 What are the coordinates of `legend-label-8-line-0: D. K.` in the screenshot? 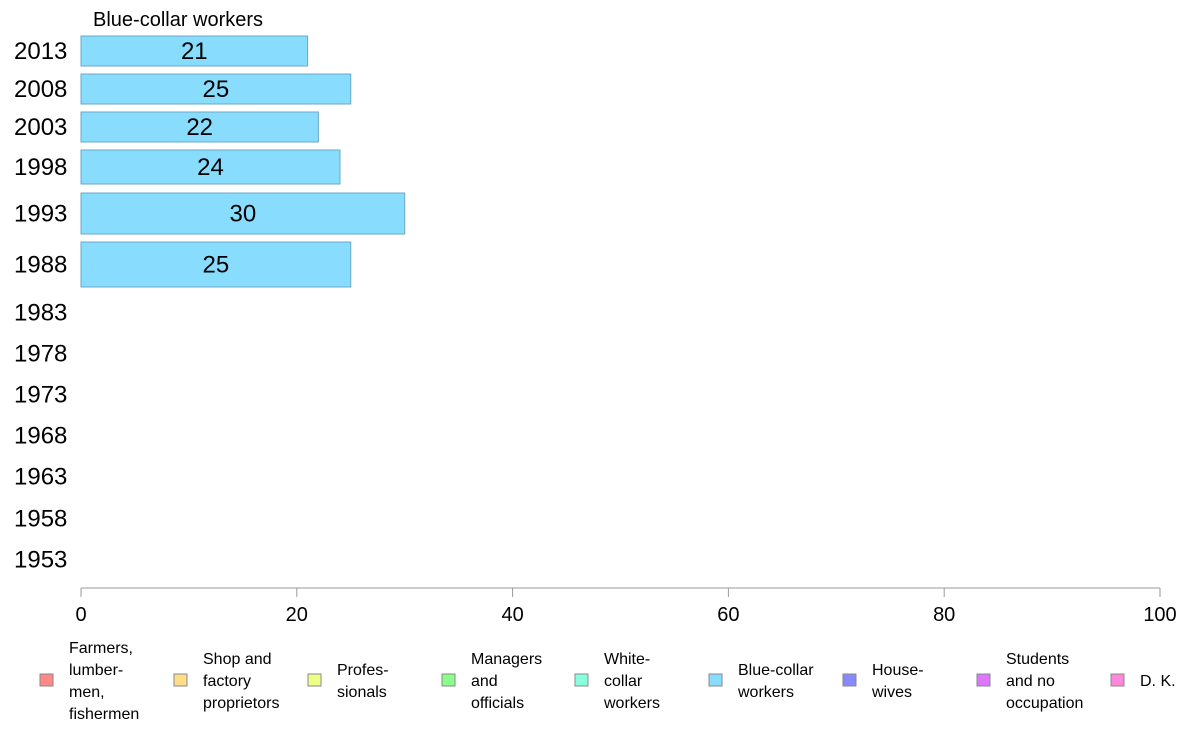 It's located at (1158, 681).